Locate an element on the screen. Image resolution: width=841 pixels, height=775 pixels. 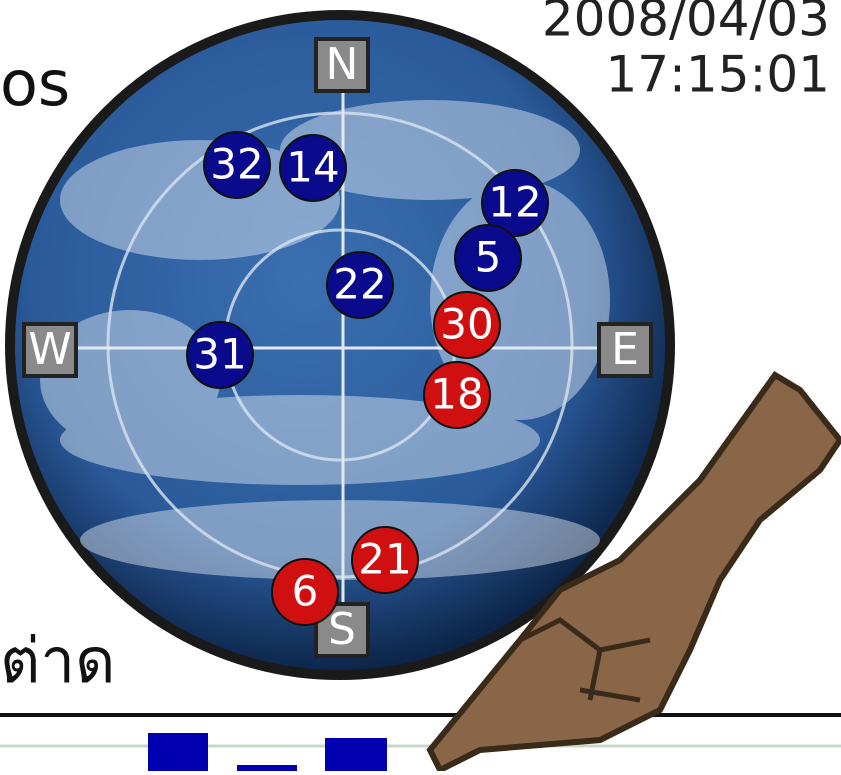
date: 2008/04/03 is located at coordinates (686, 24).